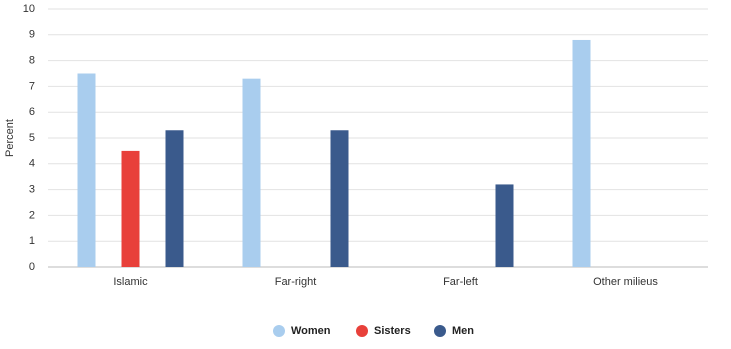 The width and height of the screenshot is (731, 349). Describe the element at coordinates (32, 86) in the screenshot. I see `y-tick-label: 7` at that location.